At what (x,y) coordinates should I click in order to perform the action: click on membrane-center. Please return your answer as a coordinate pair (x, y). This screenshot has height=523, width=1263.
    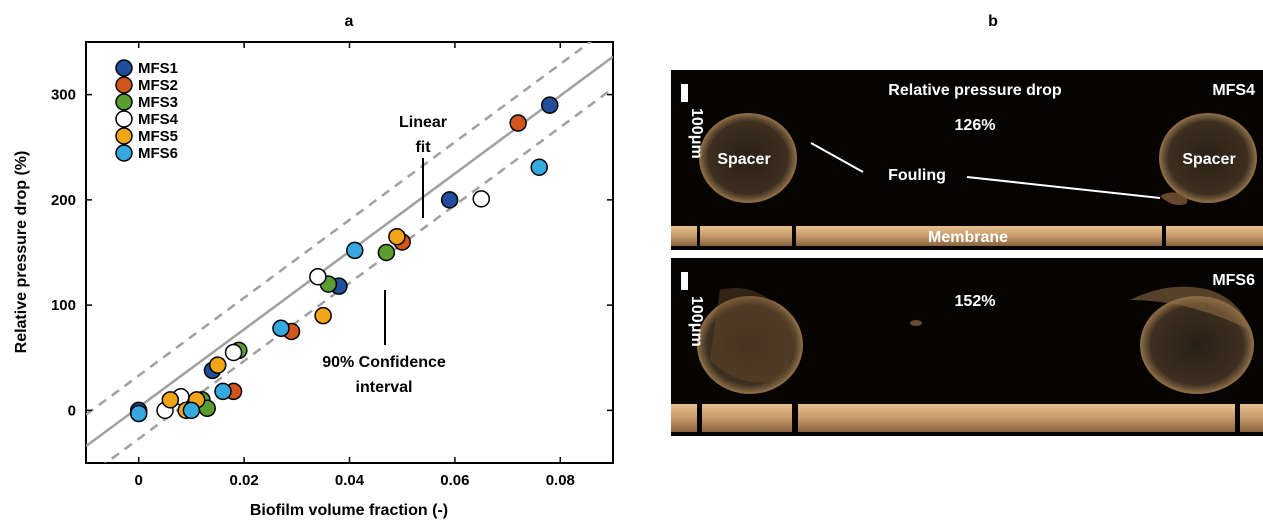
    Looking at the image, I should click on (979, 236).